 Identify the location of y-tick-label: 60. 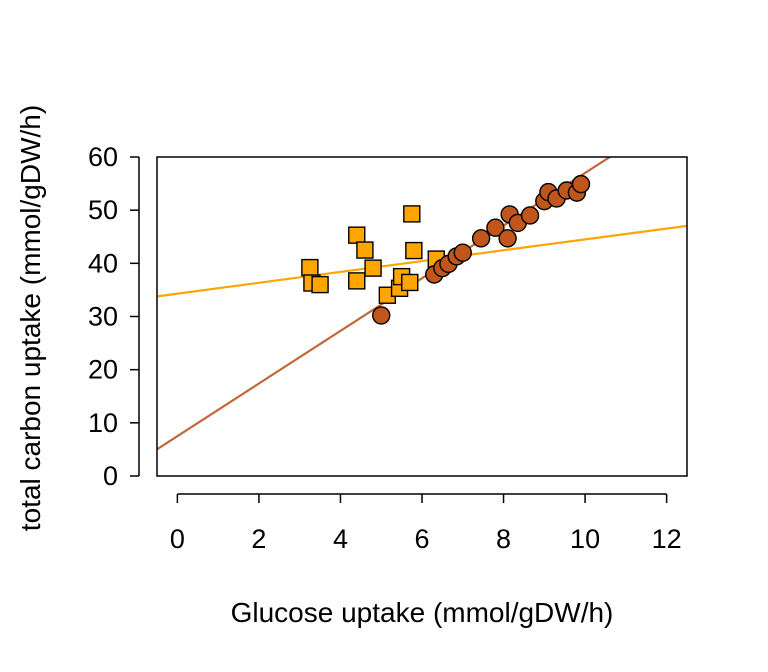
(103, 157).